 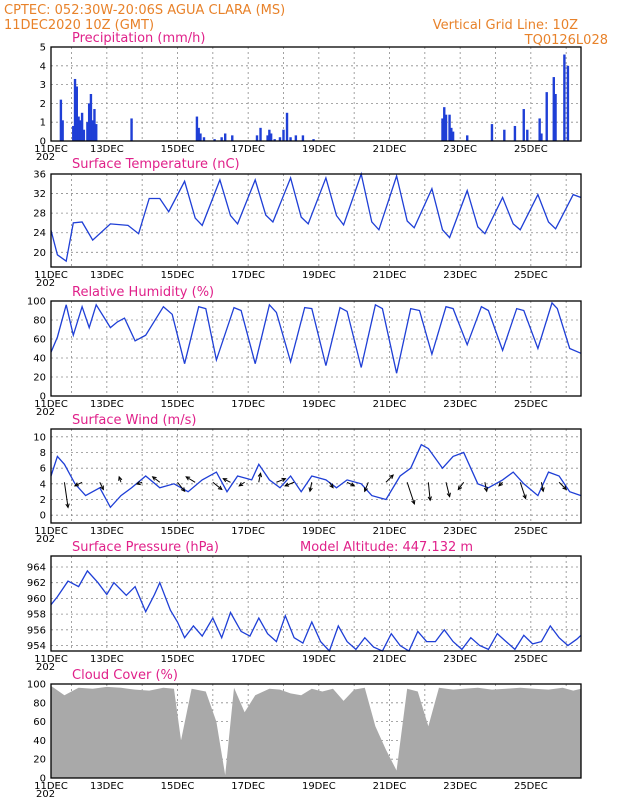 What do you see at coordinates (45, 794) in the screenshot?
I see `cloud-cover-year-fragment: 202` at bounding box center [45, 794].